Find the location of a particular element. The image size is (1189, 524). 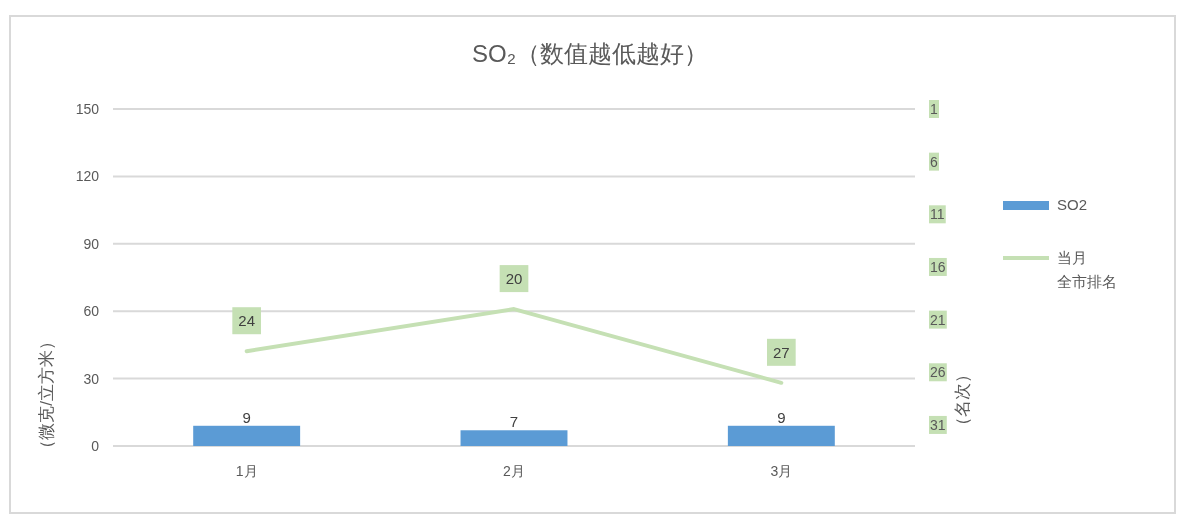

y-tick-label: 150 is located at coordinates (87, 109).